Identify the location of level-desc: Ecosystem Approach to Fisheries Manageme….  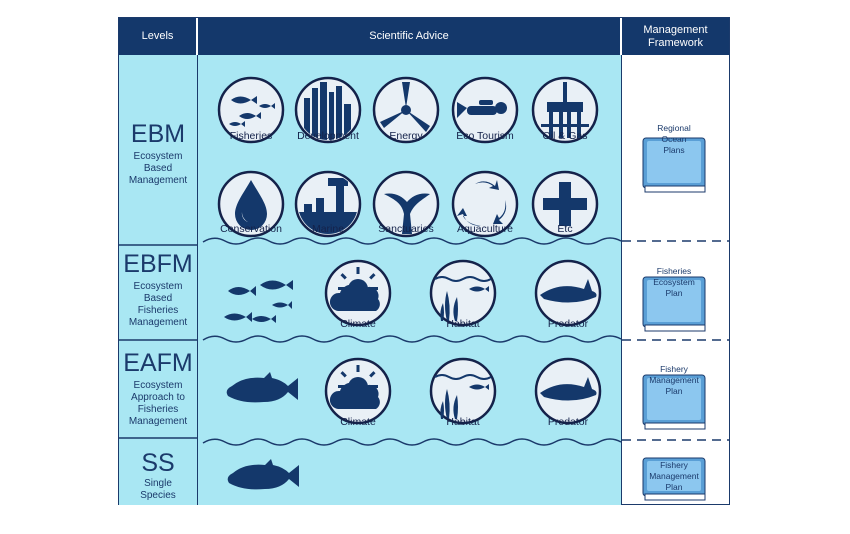
(158, 404).